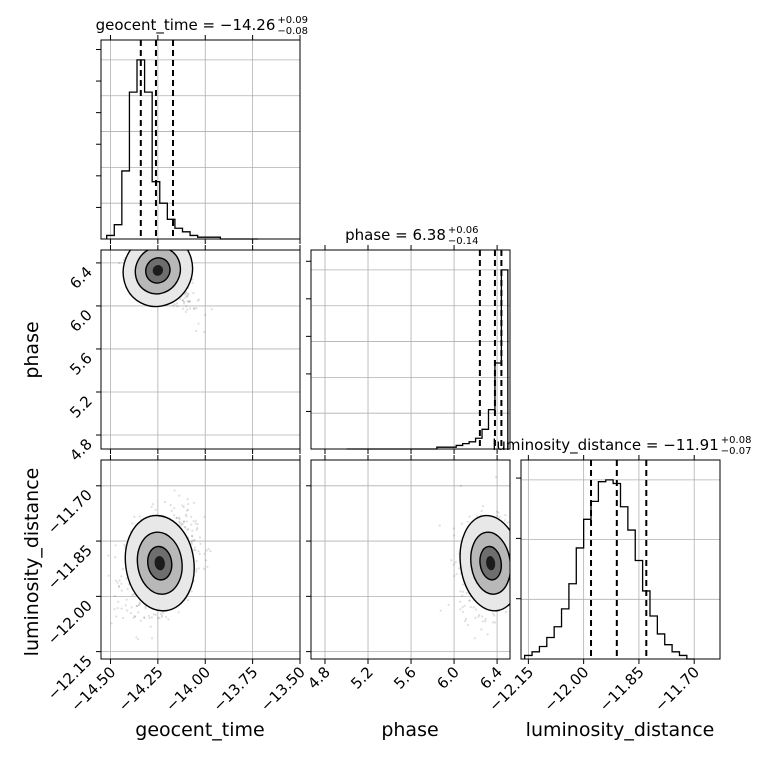  What do you see at coordinates (395, 235) in the screenshot?
I see `panel-title-text: phase = 6.38` at bounding box center [395, 235].